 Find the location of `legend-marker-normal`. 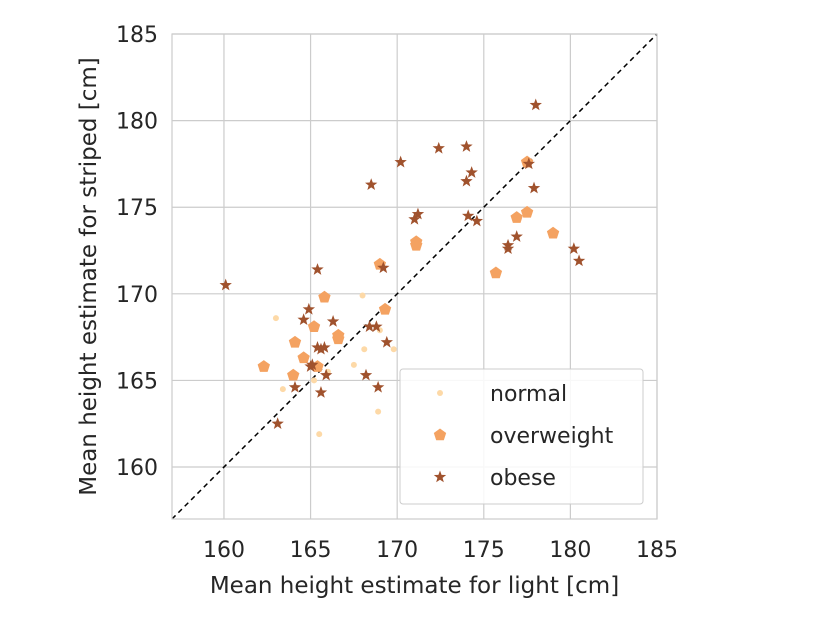

legend-marker-normal is located at coordinates (440, 393).